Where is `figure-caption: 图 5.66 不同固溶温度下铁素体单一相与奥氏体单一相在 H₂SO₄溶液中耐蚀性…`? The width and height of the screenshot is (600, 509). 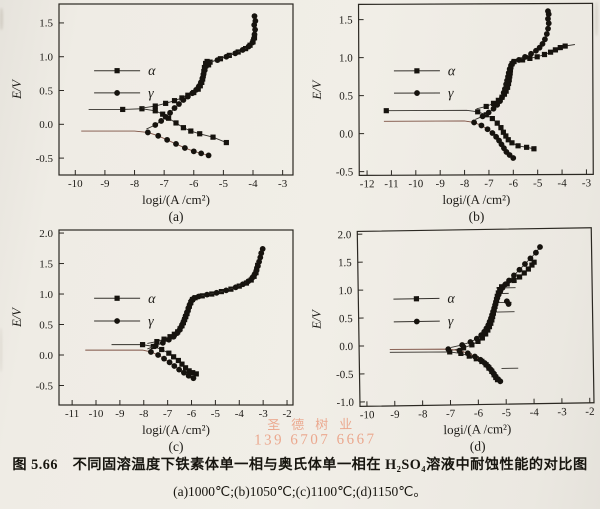
figure-caption: 图 5.66 不同固溶温度下铁素体单一相与奥氏体单一相在 H₂SO₄溶液中耐蚀性… is located at coordinates (300, 477).